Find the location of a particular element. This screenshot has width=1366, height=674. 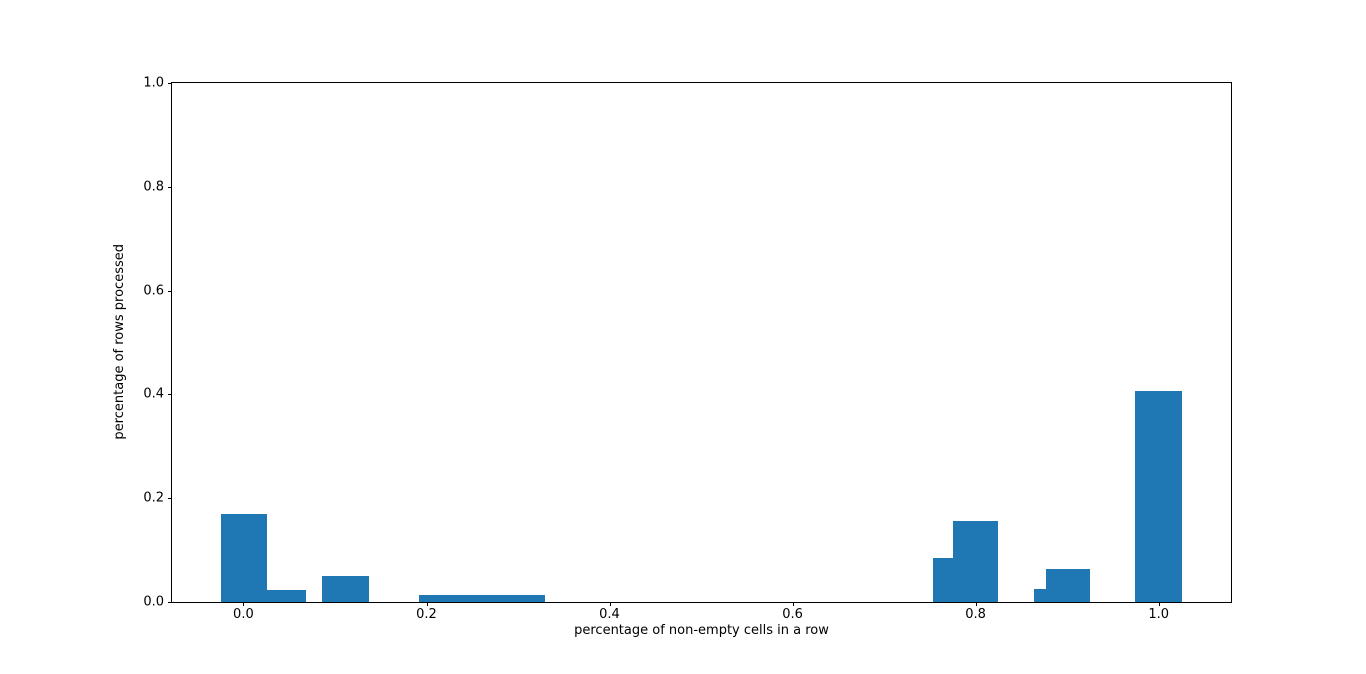

y-axis-tick-label: 0.2 is located at coordinates (153, 498).